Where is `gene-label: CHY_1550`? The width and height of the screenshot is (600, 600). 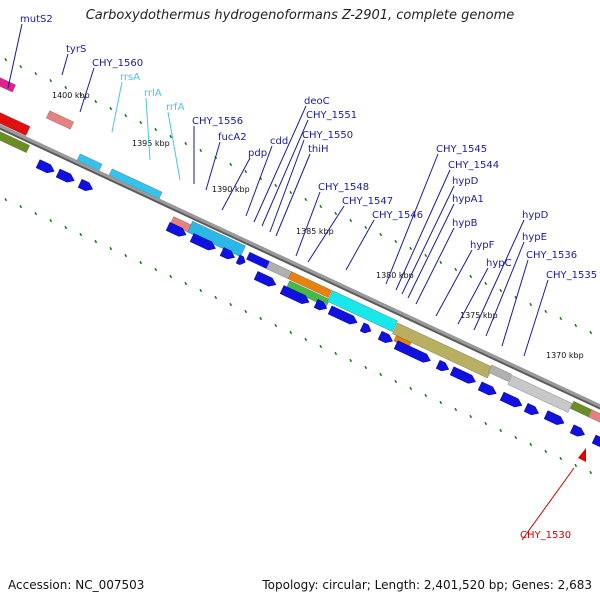
gene-label: CHY_1550 is located at coordinates (327, 135).